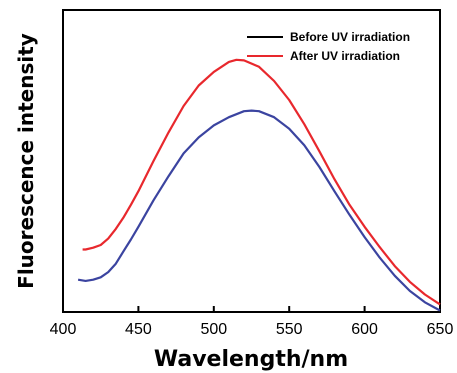 Image resolution: width=457 pixels, height=373 pixels. I want to click on x-tick-label: 500, so click(213, 329).